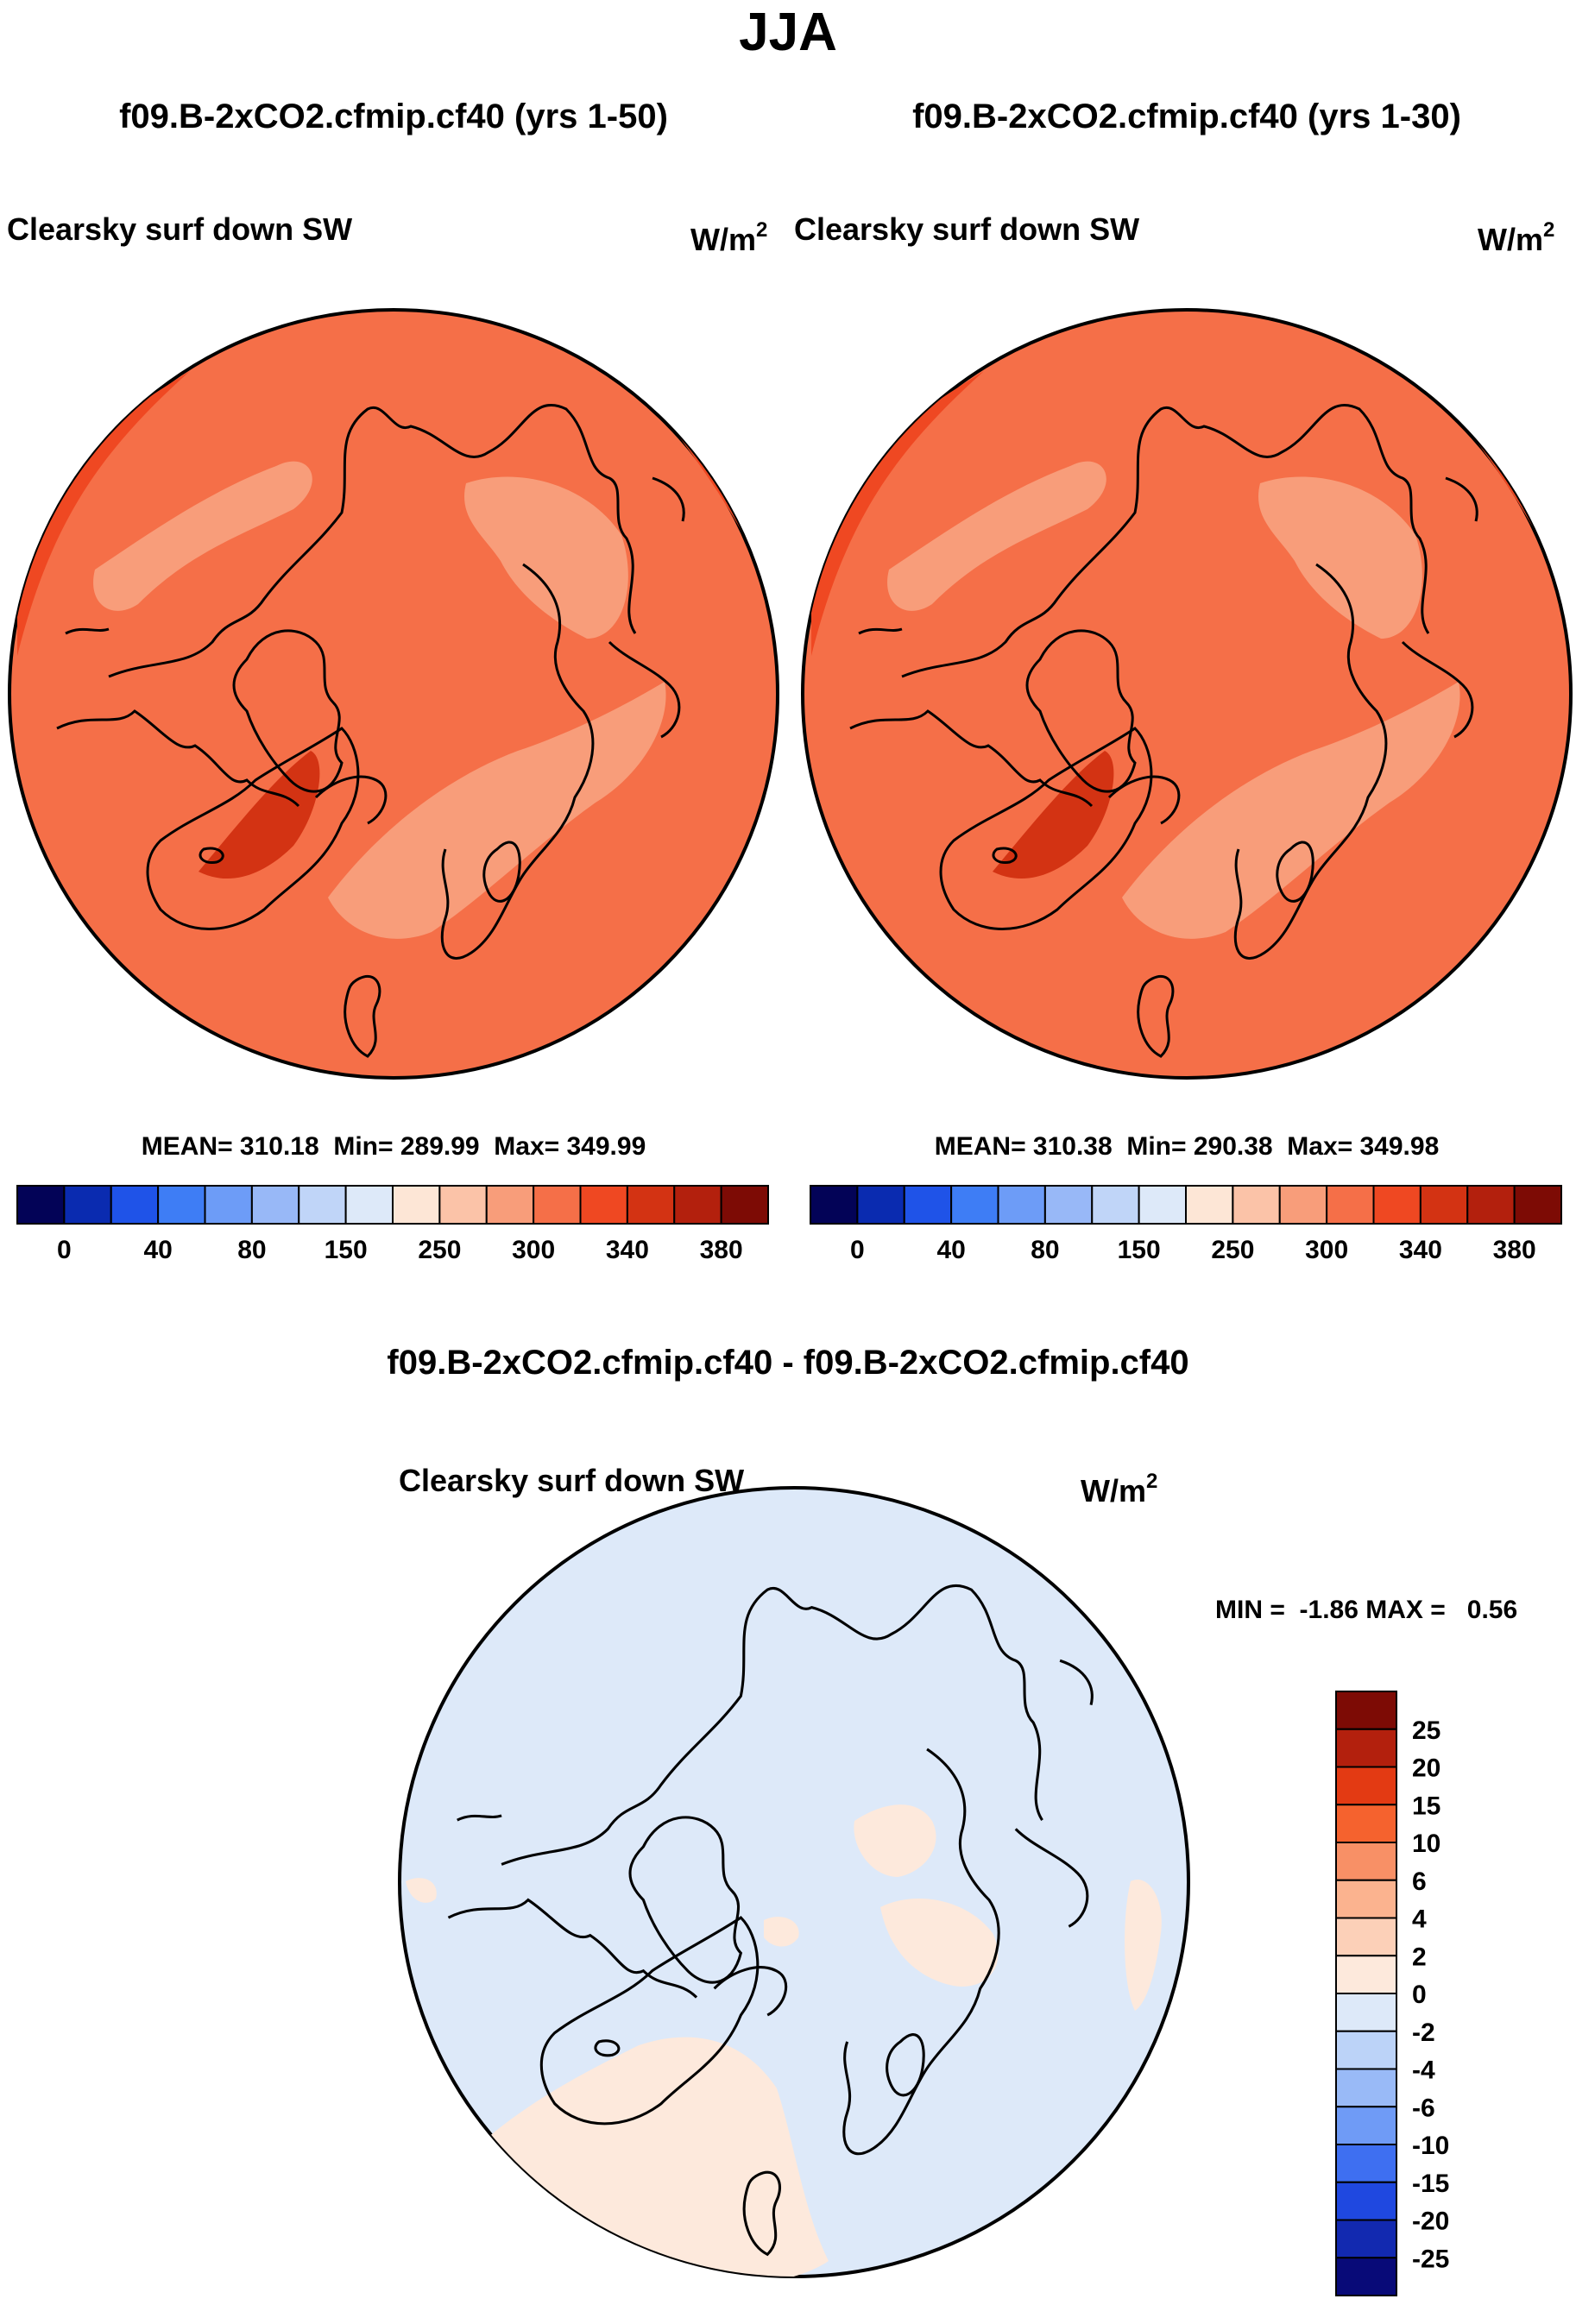 The height and width of the screenshot is (2324, 1576). Describe the element at coordinates (1423, 2108) in the screenshot. I see `colorbar-tick-label: -6` at that location.